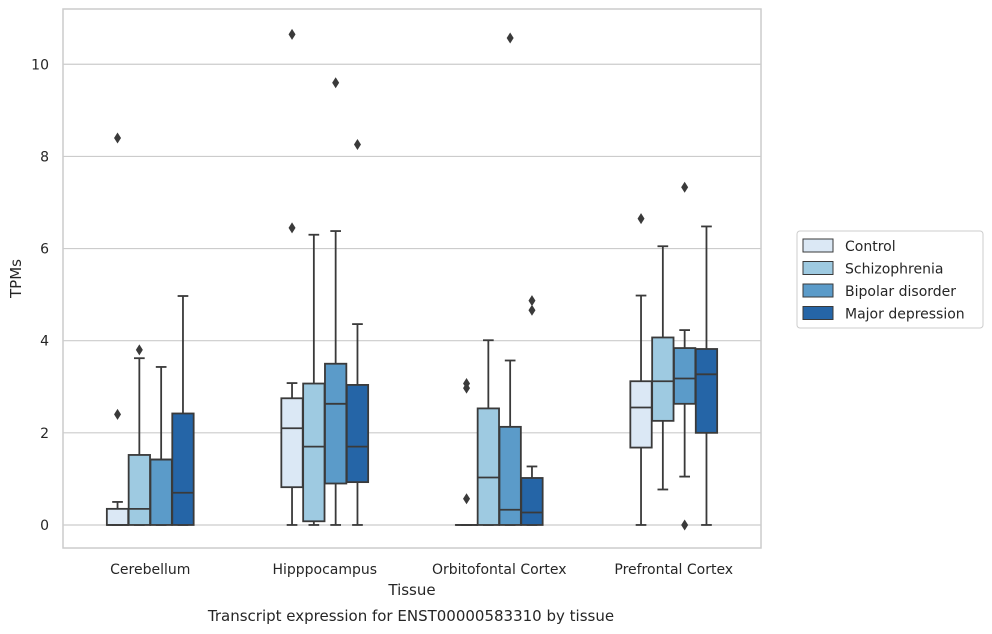 This screenshot has height=634, width=992. Describe the element at coordinates (44, 157) in the screenshot. I see `y-tick-label: 8` at that location.